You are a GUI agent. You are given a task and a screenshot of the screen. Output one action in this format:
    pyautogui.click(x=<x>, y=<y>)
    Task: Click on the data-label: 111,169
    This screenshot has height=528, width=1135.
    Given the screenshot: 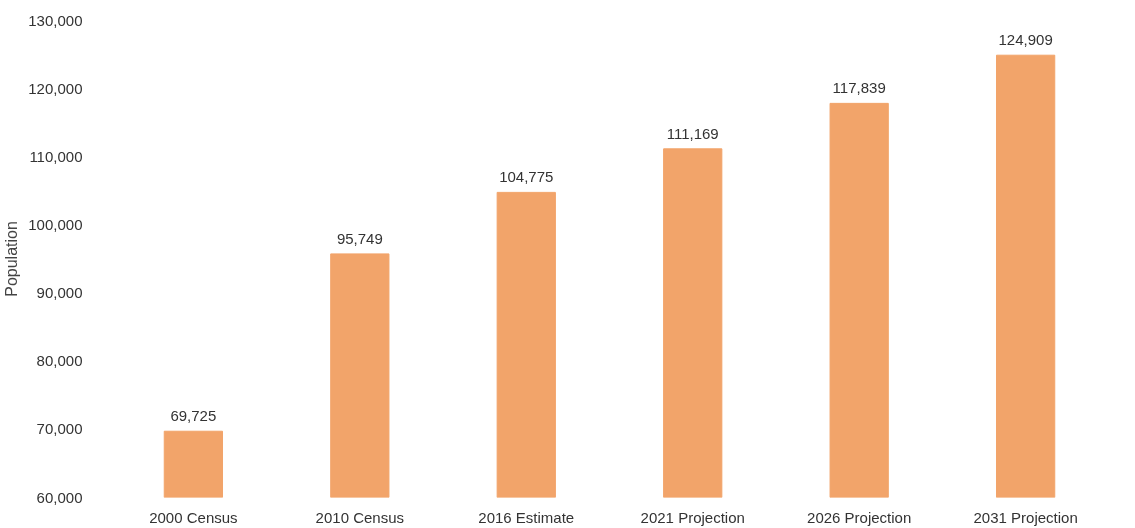 What is the action you would take?
    pyautogui.click(x=692, y=133)
    